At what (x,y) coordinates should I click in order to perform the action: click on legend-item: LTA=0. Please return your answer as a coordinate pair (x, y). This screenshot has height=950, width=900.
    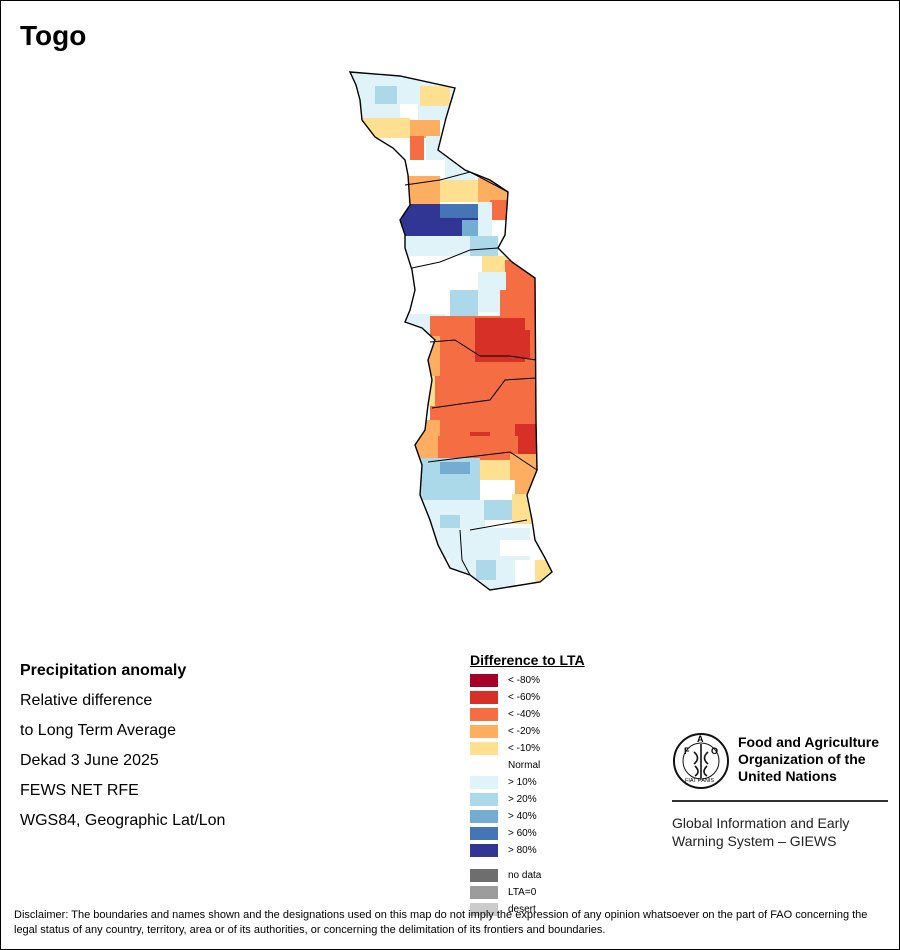
    Looking at the image, I should click on (527, 892).